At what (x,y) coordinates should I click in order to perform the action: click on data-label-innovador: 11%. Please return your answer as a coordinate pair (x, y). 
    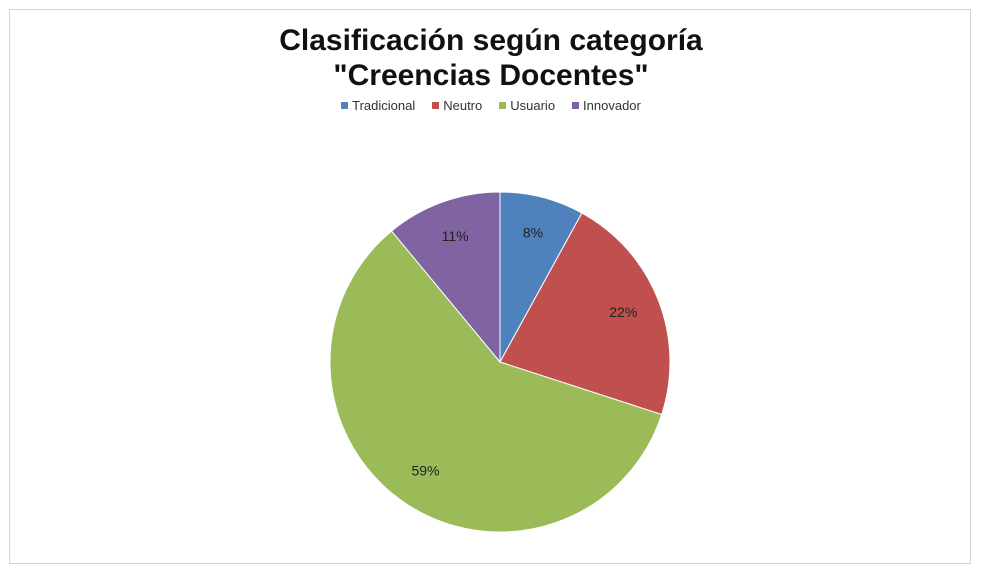
    Looking at the image, I should click on (455, 236).